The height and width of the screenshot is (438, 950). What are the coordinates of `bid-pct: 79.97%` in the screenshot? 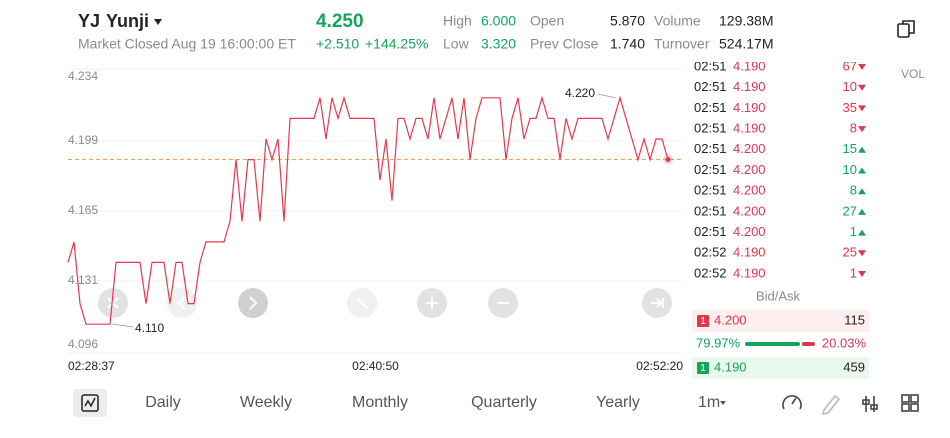 It's located at (718, 342).